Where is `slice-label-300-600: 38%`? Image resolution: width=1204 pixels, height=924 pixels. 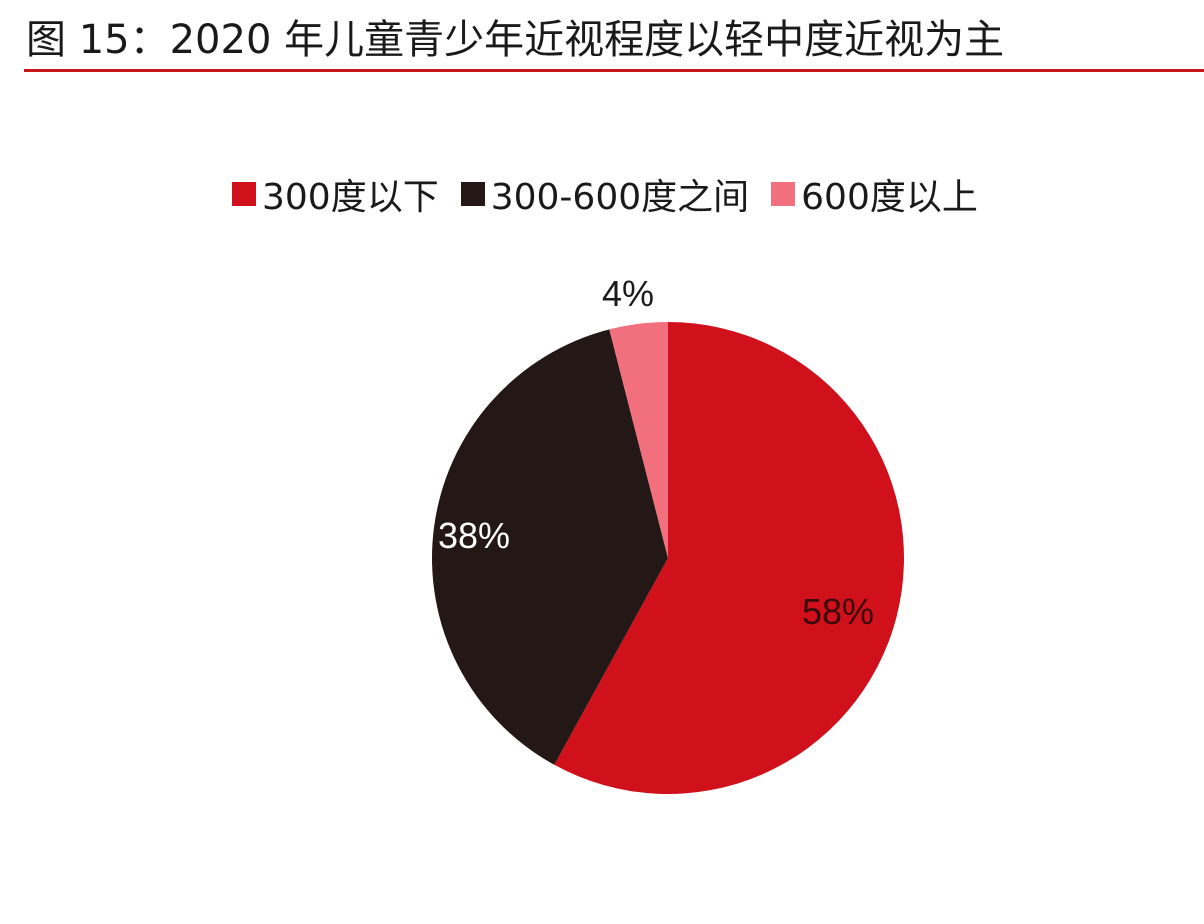 slice-label-300-600: 38% is located at coordinates (474, 535).